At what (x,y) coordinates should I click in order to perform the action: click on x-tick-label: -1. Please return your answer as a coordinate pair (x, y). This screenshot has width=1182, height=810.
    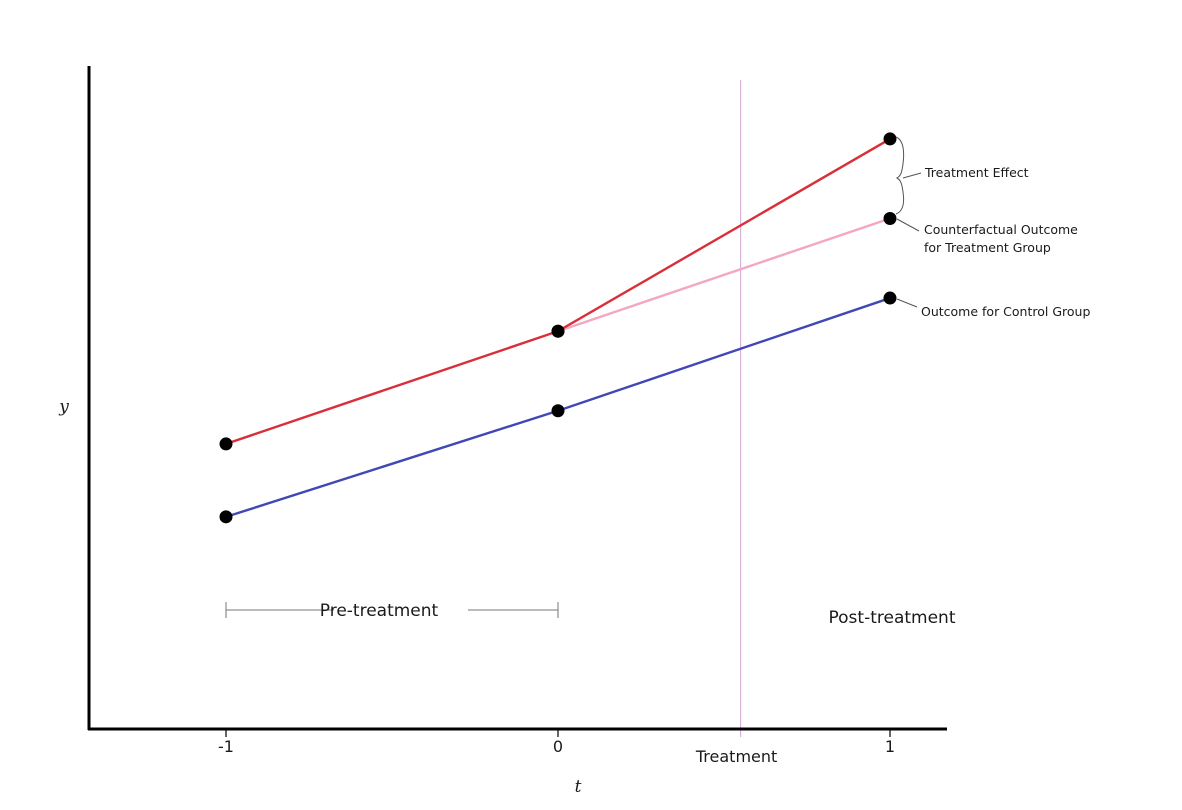
    Looking at the image, I should click on (226, 746).